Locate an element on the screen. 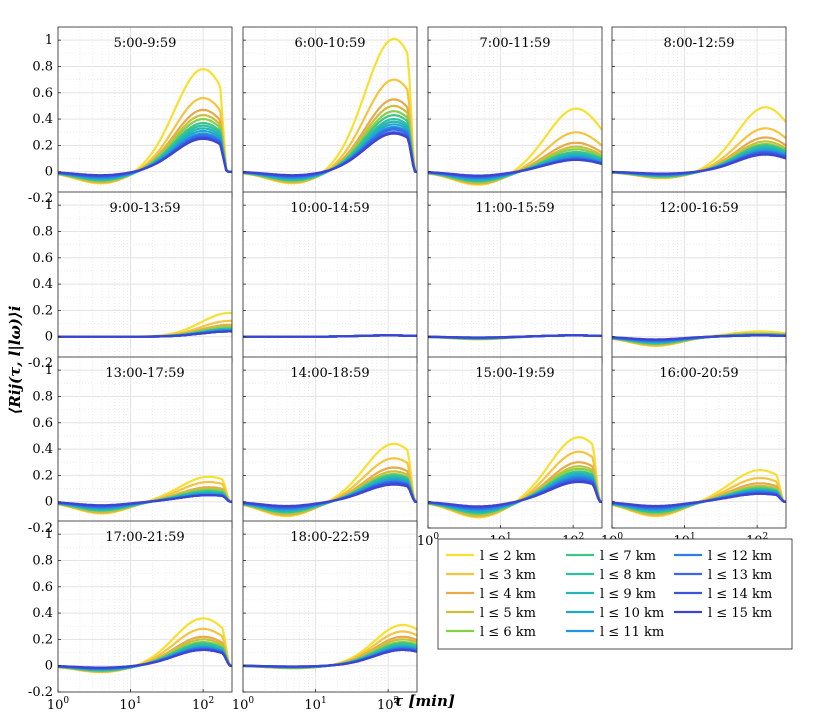 The height and width of the screenshot is (715, 830). panel: 10010110216:00-20:59 is located at coordinates (694, 452).